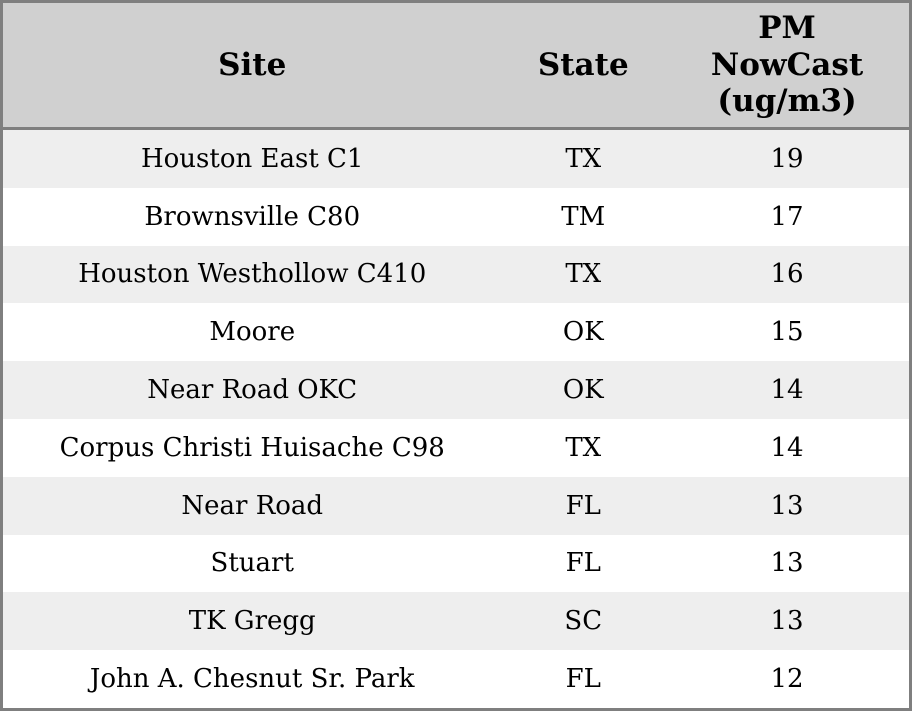 The width and height of the screenshot is (912, 711). I want to click on table-row: Stuart FL 13, so click(456, 563).